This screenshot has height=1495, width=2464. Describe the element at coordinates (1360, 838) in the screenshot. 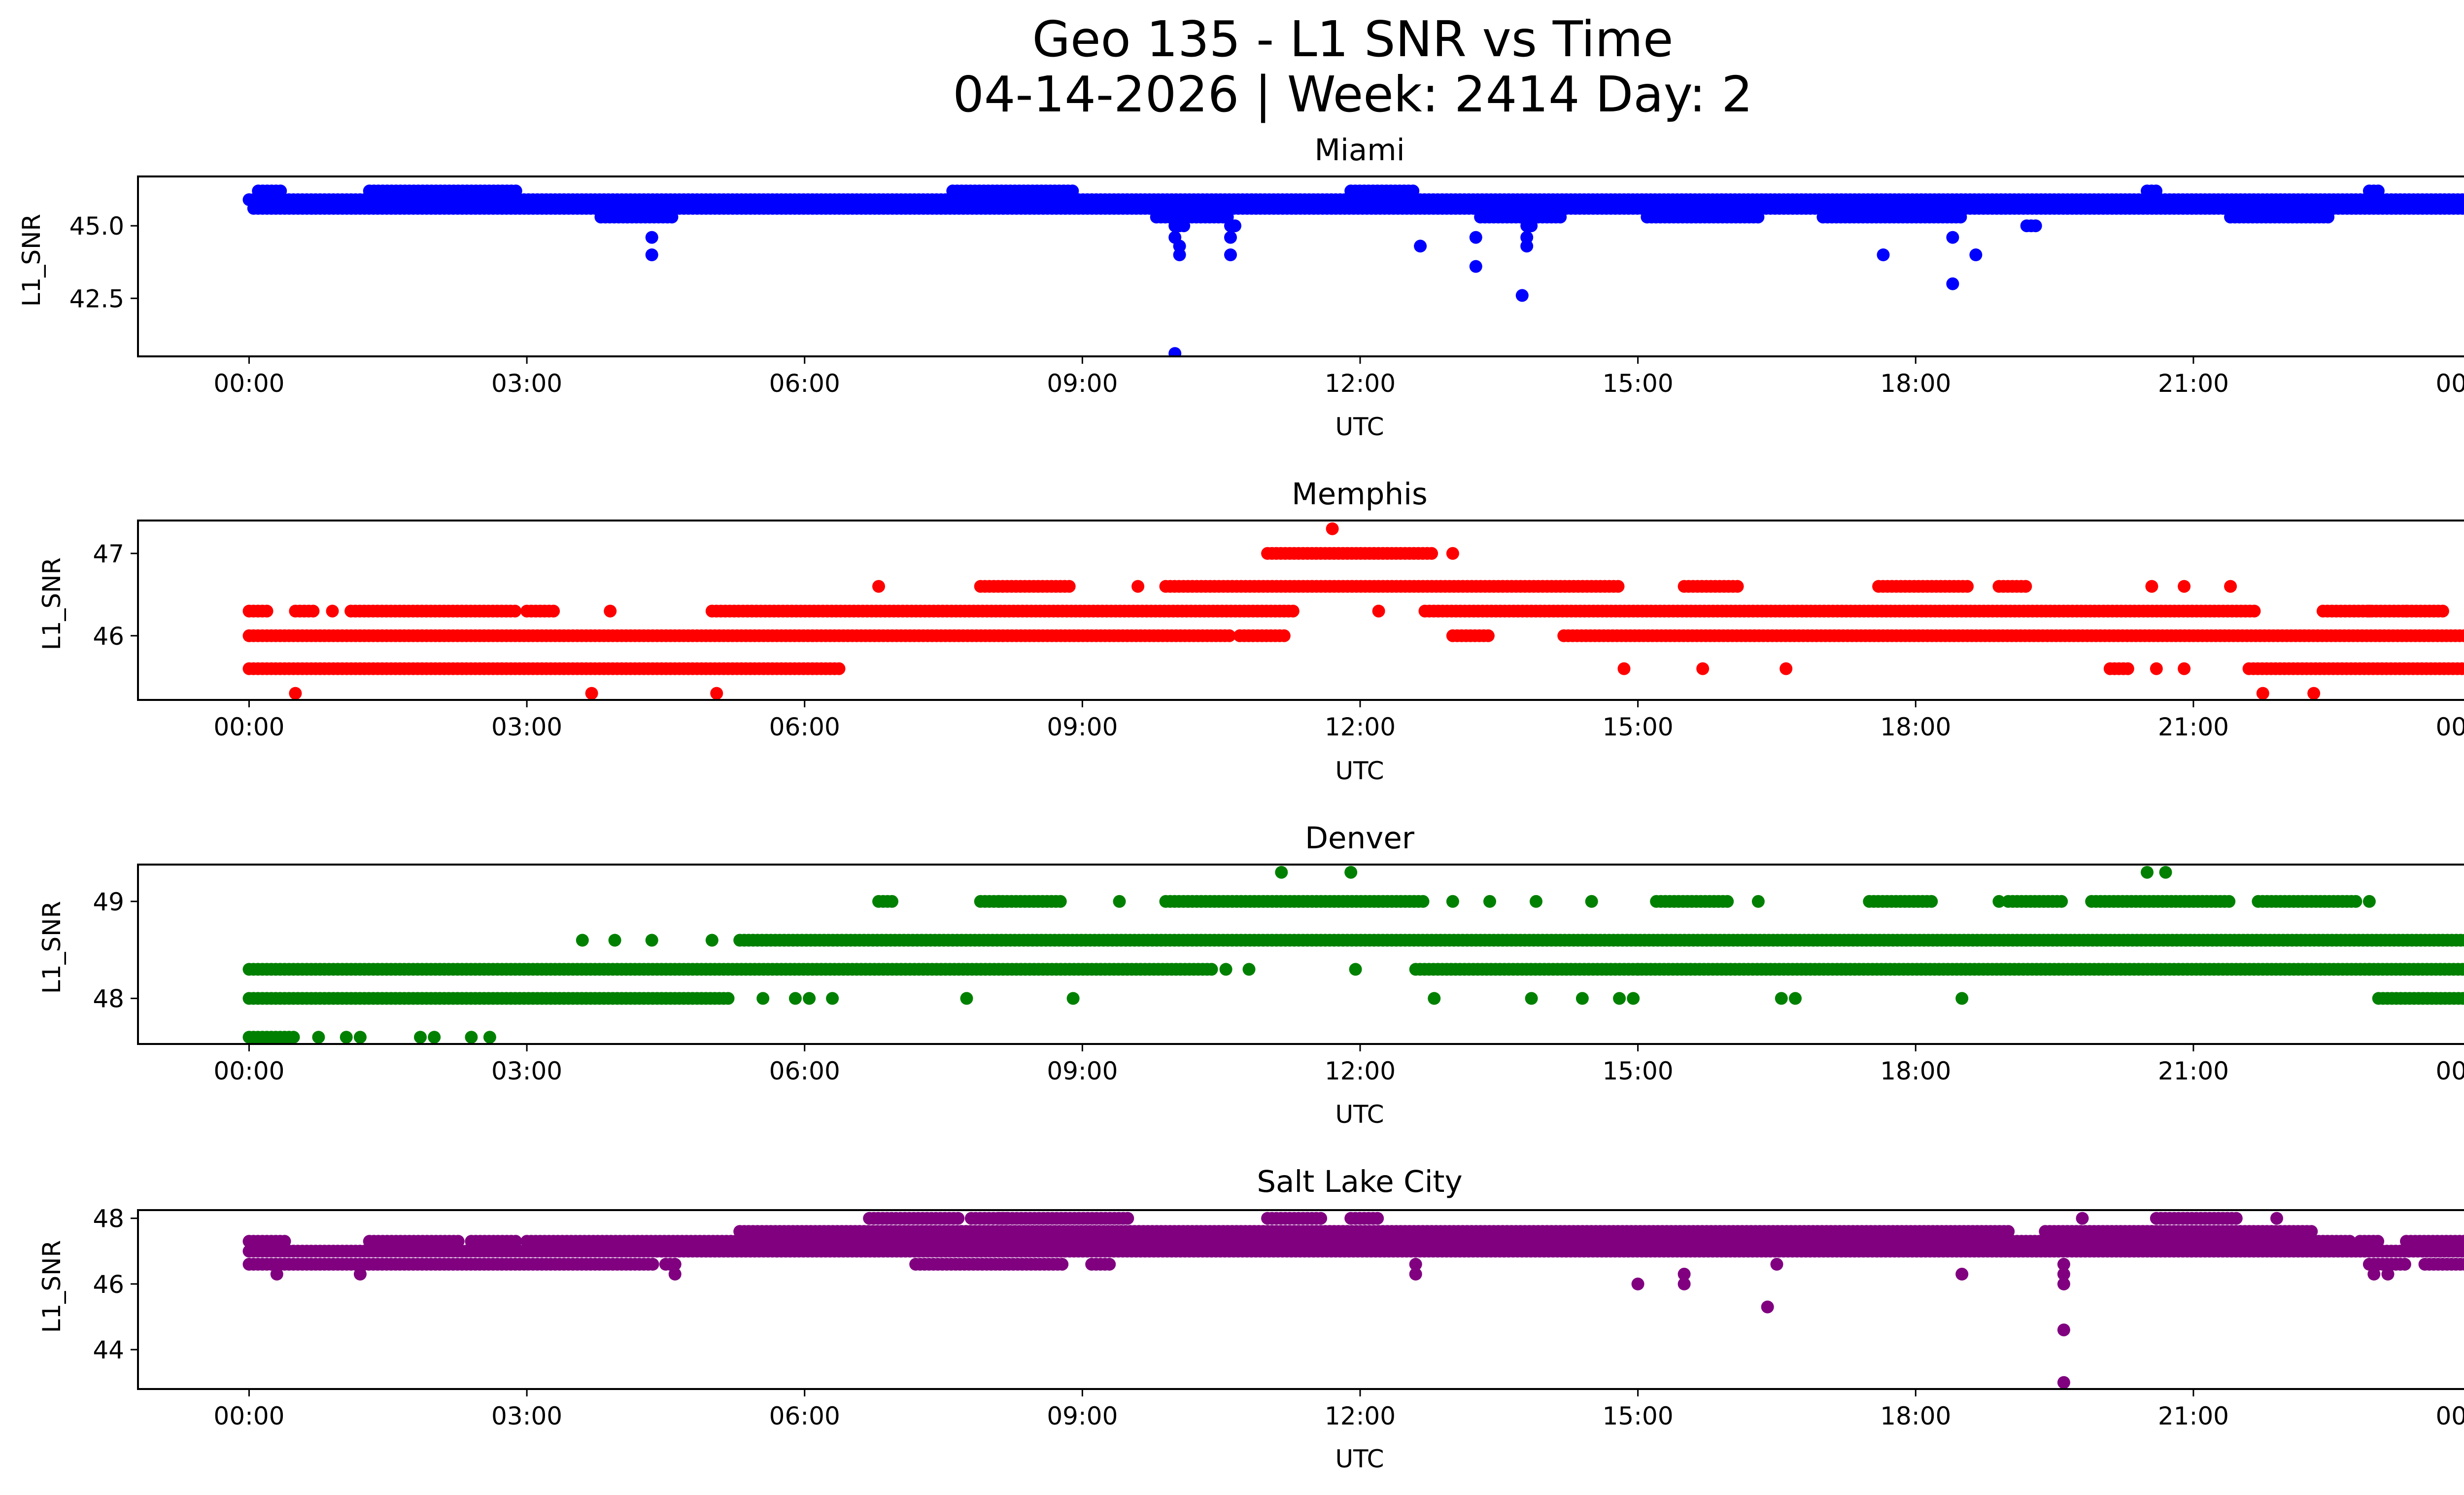

I see `subplot-title: Denver` at that location.